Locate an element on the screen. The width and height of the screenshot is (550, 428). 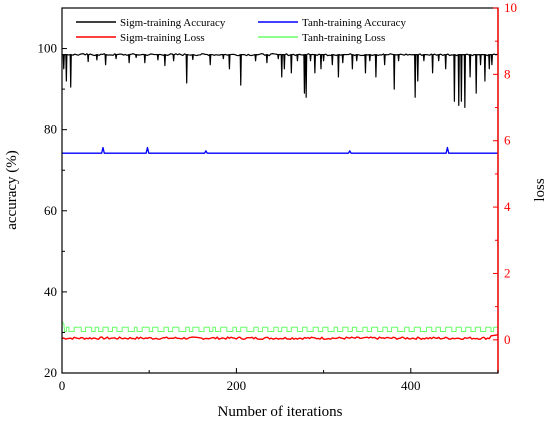
left-y-axis-title: accuracy (%) is located at coordinates (12, 190).